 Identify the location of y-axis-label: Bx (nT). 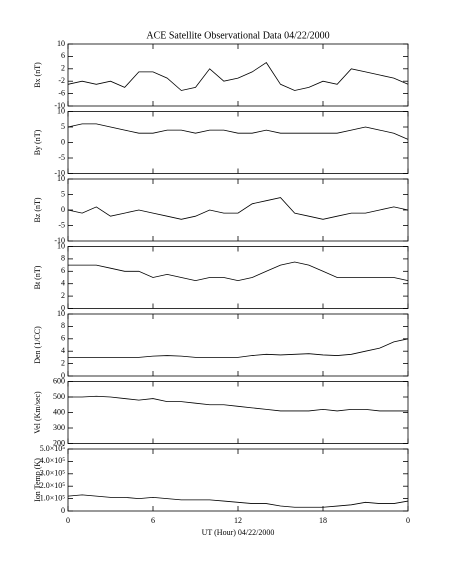
(37, 75).